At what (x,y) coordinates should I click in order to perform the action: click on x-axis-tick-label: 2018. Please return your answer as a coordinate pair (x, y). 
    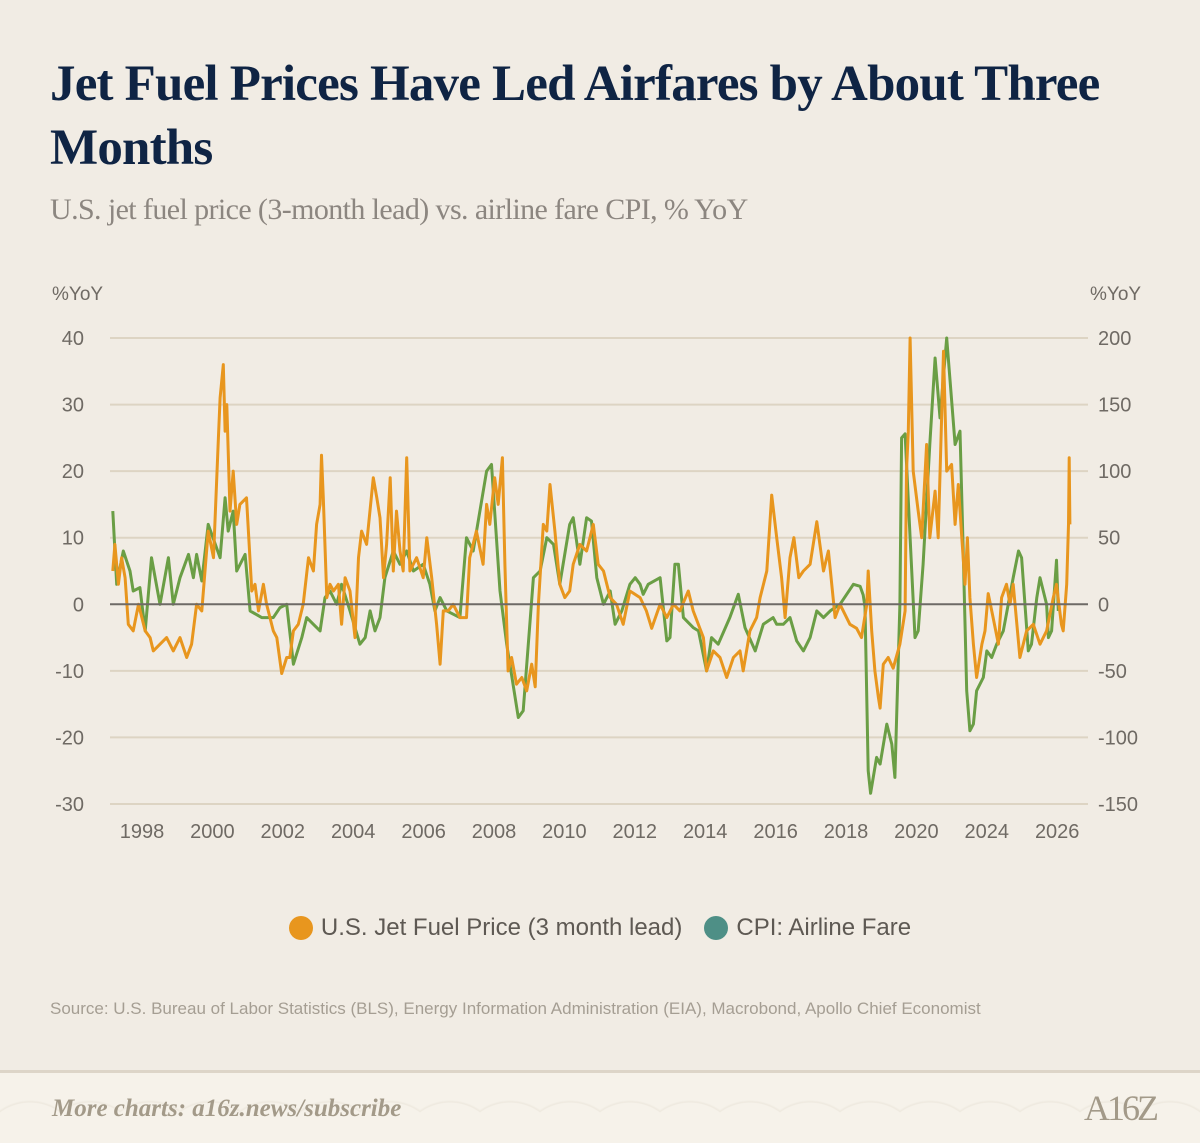
    Looking at the image, I should click on (846, 832).